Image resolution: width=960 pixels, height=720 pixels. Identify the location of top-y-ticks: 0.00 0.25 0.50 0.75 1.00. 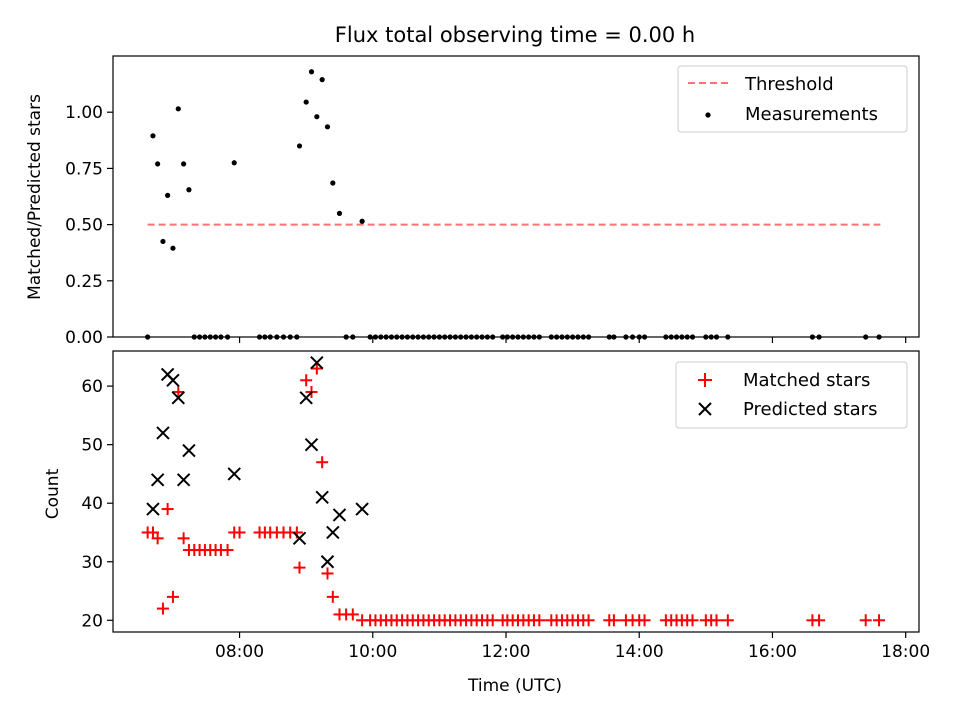
(89, 225).